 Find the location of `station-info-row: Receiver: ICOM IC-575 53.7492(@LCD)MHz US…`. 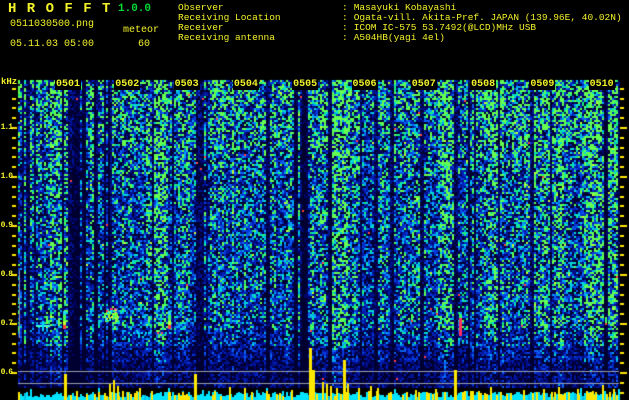

station-info-row: Receiver: ICOM IC-575 53.7492(@LCD)MHz US… is located at coordinates (400, 28).